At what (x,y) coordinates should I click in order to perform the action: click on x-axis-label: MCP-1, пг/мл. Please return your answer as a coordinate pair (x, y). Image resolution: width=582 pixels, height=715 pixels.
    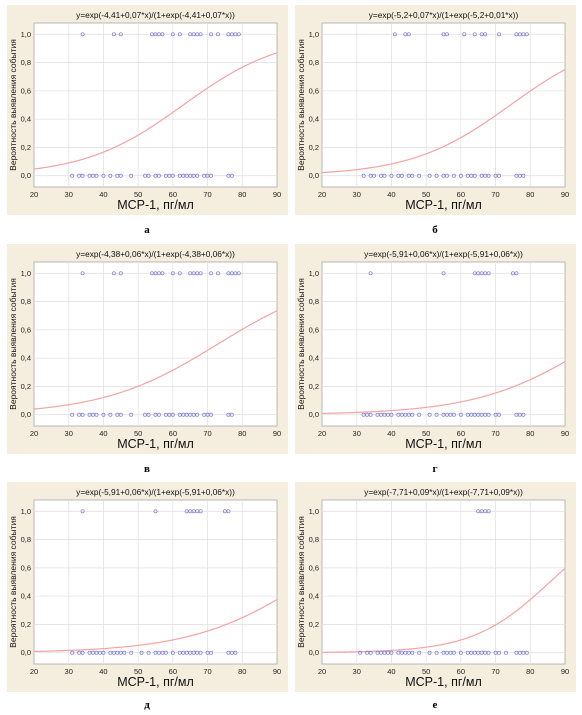
    Looking at the image, I should click on (443, 444).